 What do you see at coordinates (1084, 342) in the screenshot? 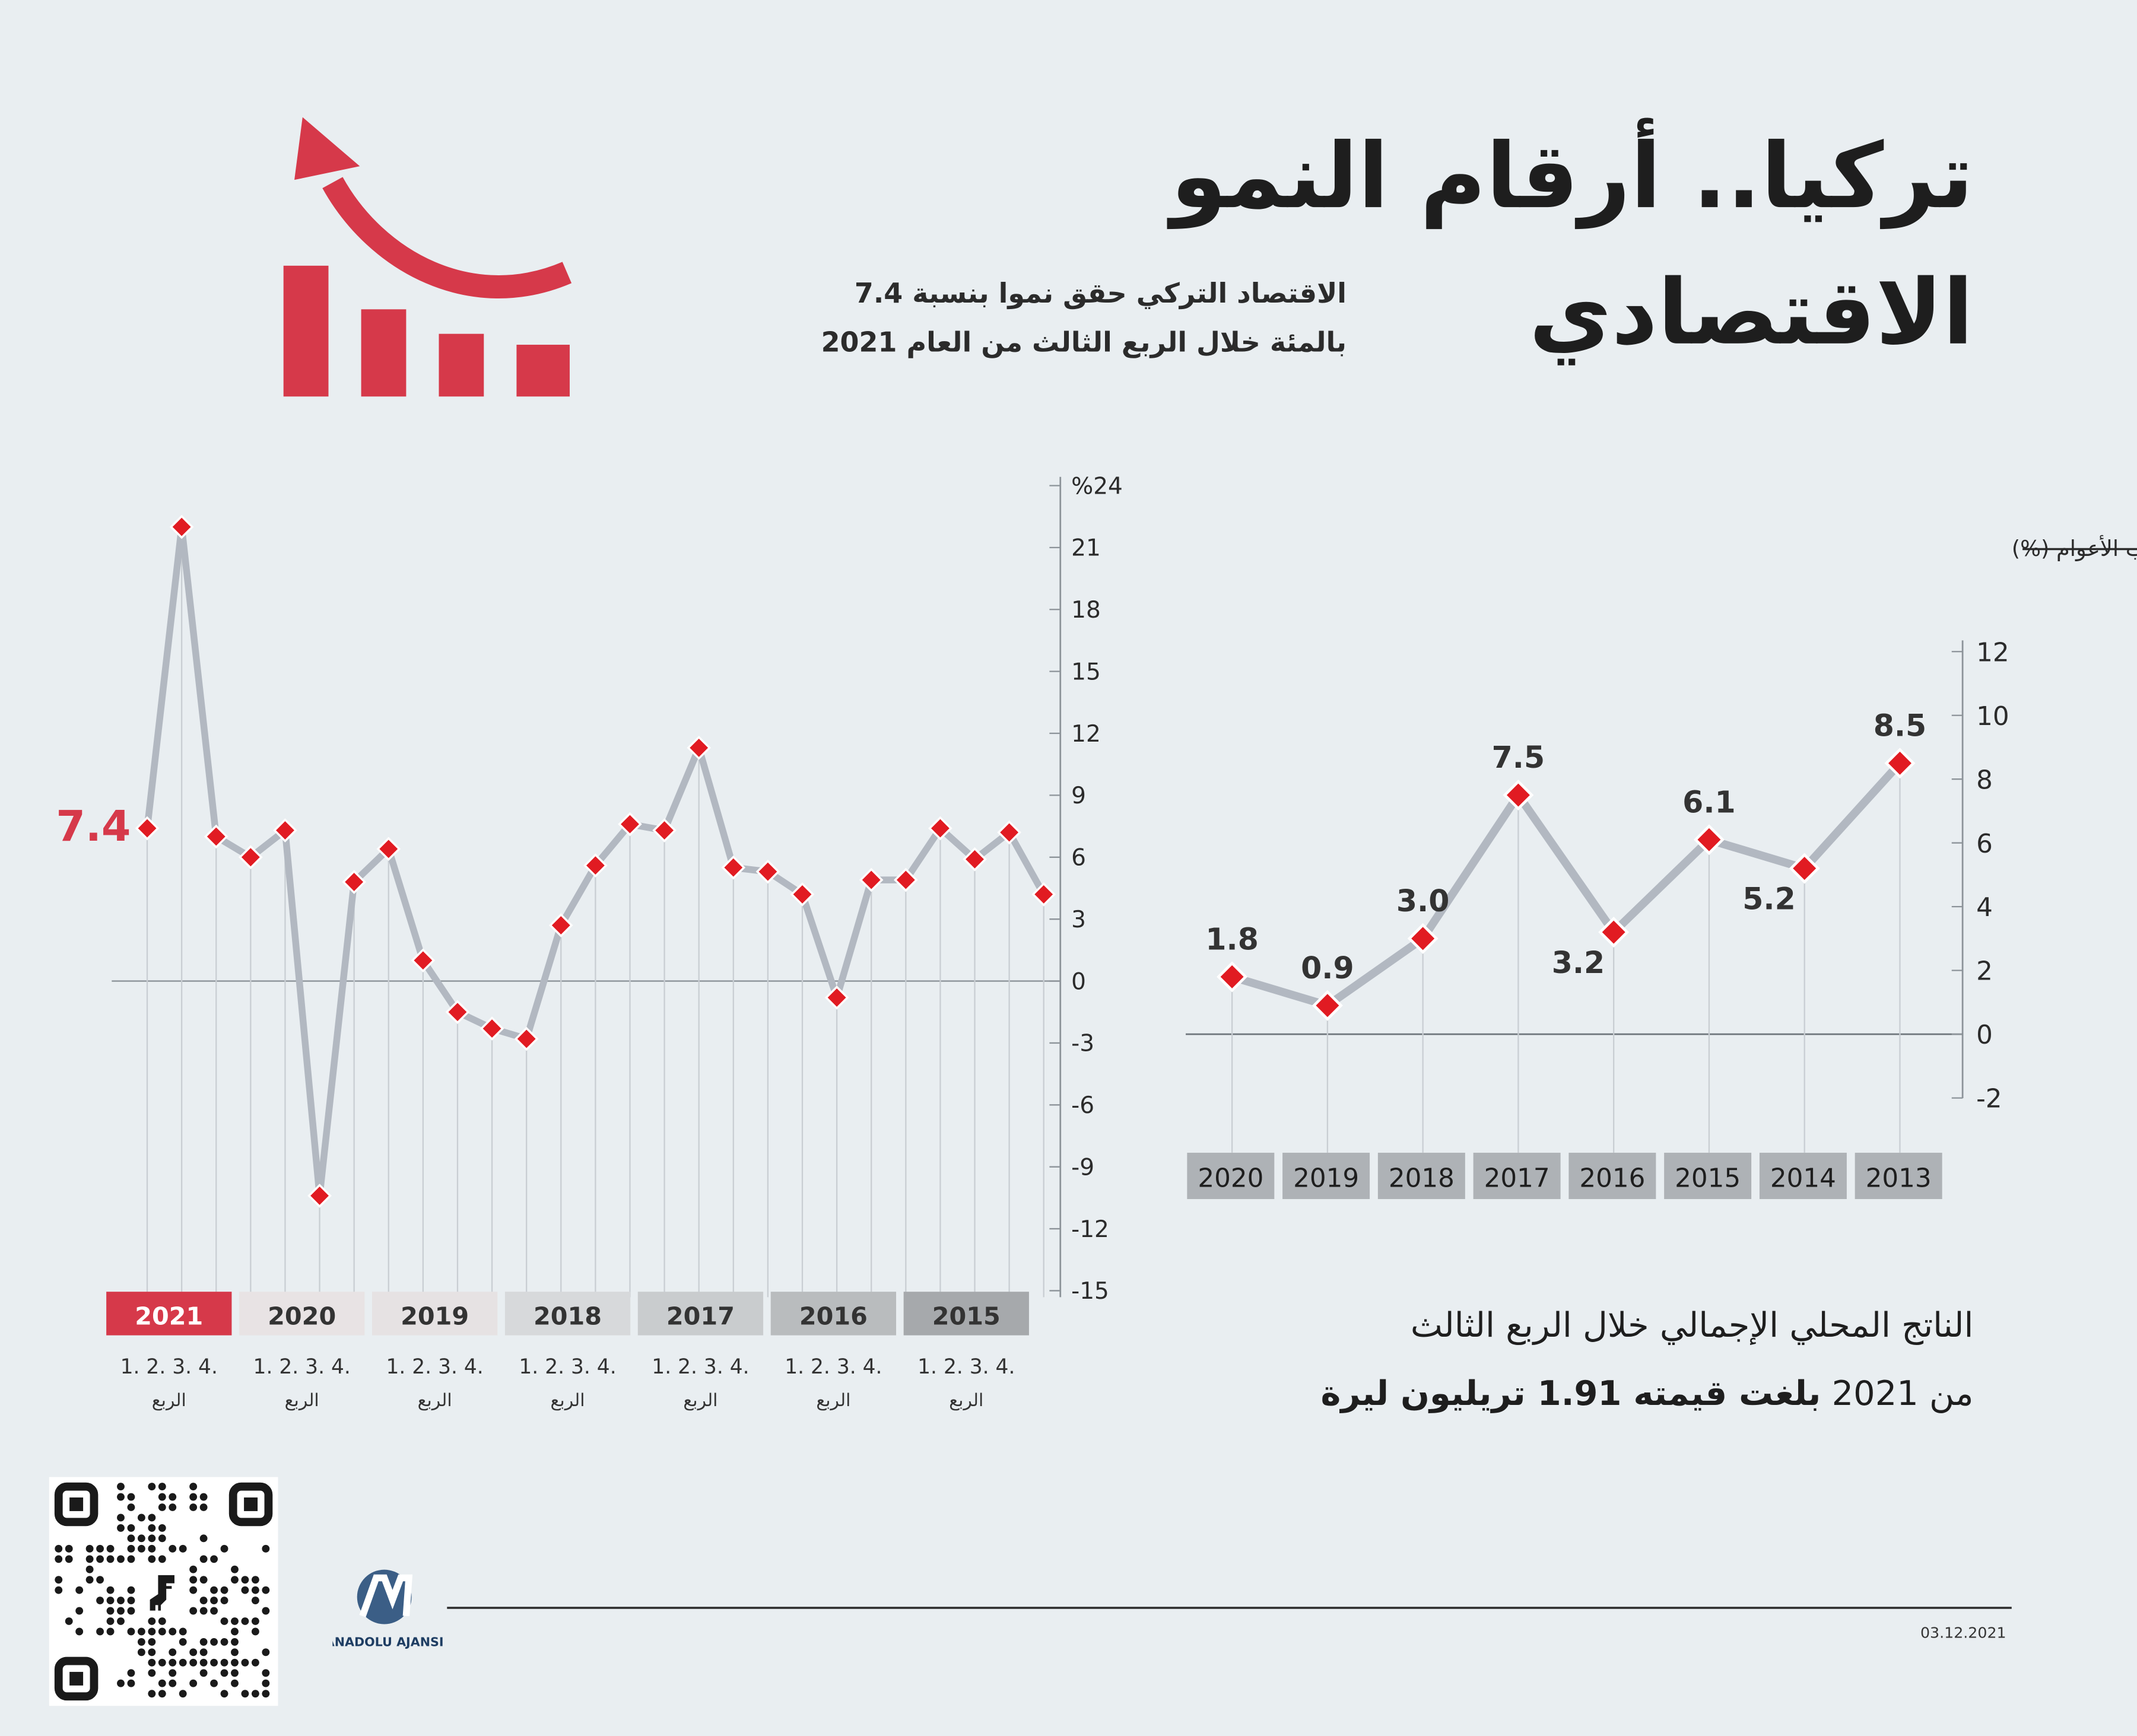
I see `subtitle-line-2: بالمئة خلال الربع الثالث من العام 2021` at bounding box center [1084, 342].